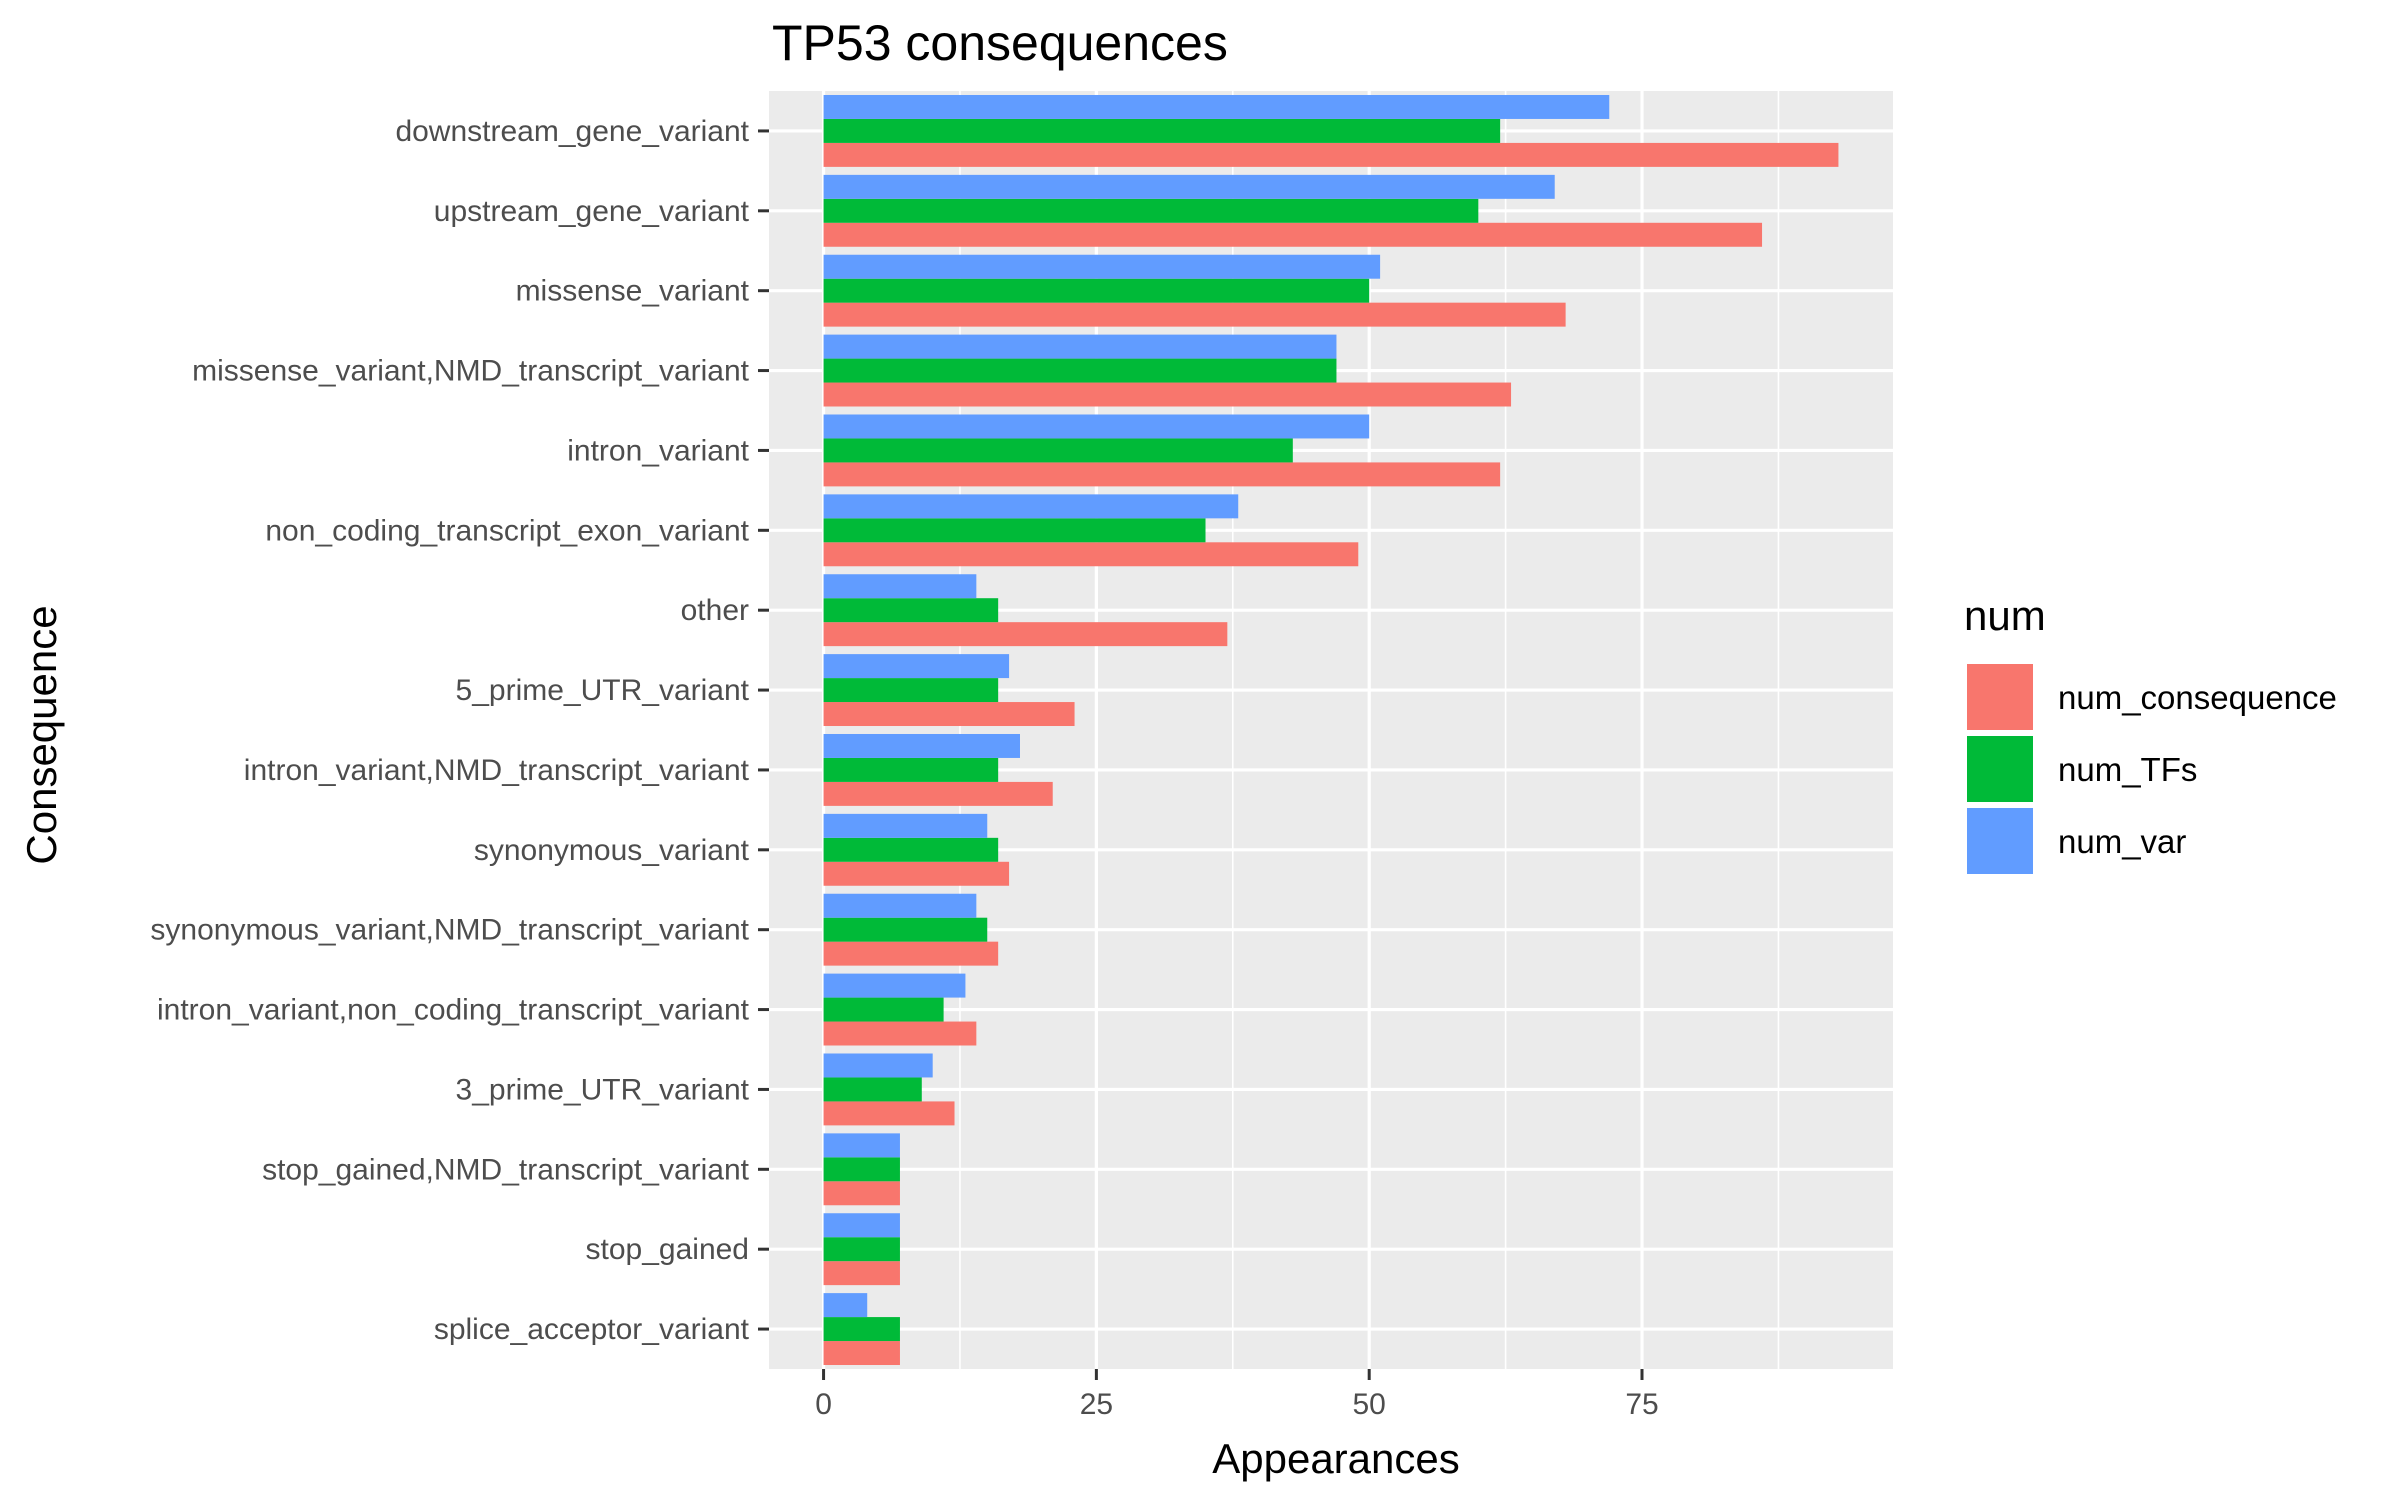  I want to click on y-tick-label: stop_gained,NMD_transcript_variant, so click(506, 1169).